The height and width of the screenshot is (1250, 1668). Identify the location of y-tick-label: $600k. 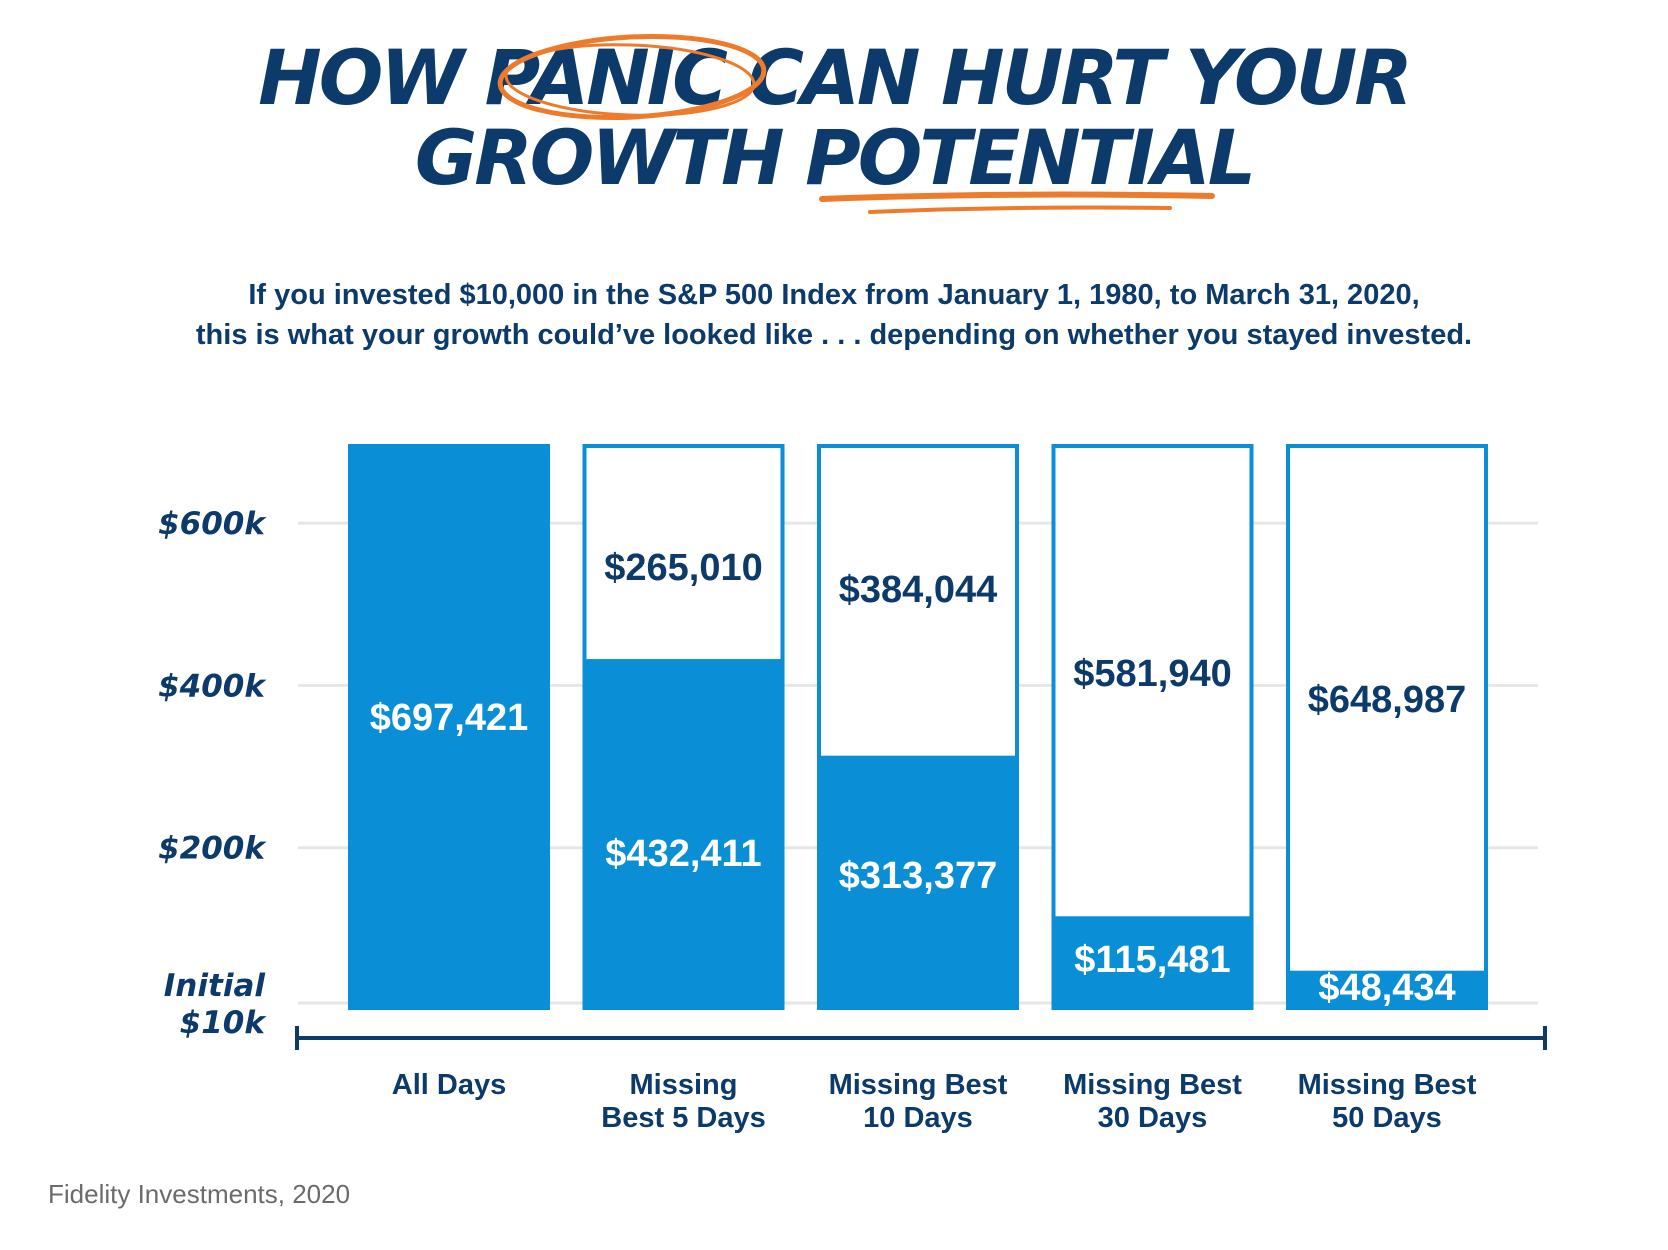
(212, 524).